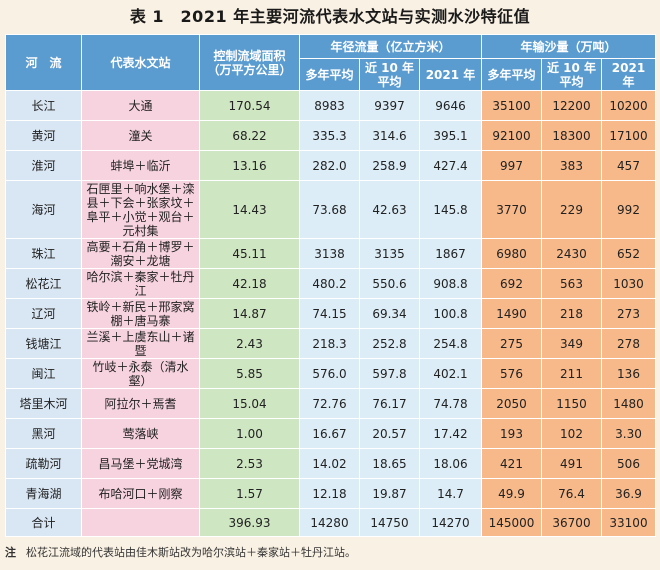  Describe the element at coordinates (329, 403) in the screenshot. I see `flow-avg-cell: 72.76` at that location.